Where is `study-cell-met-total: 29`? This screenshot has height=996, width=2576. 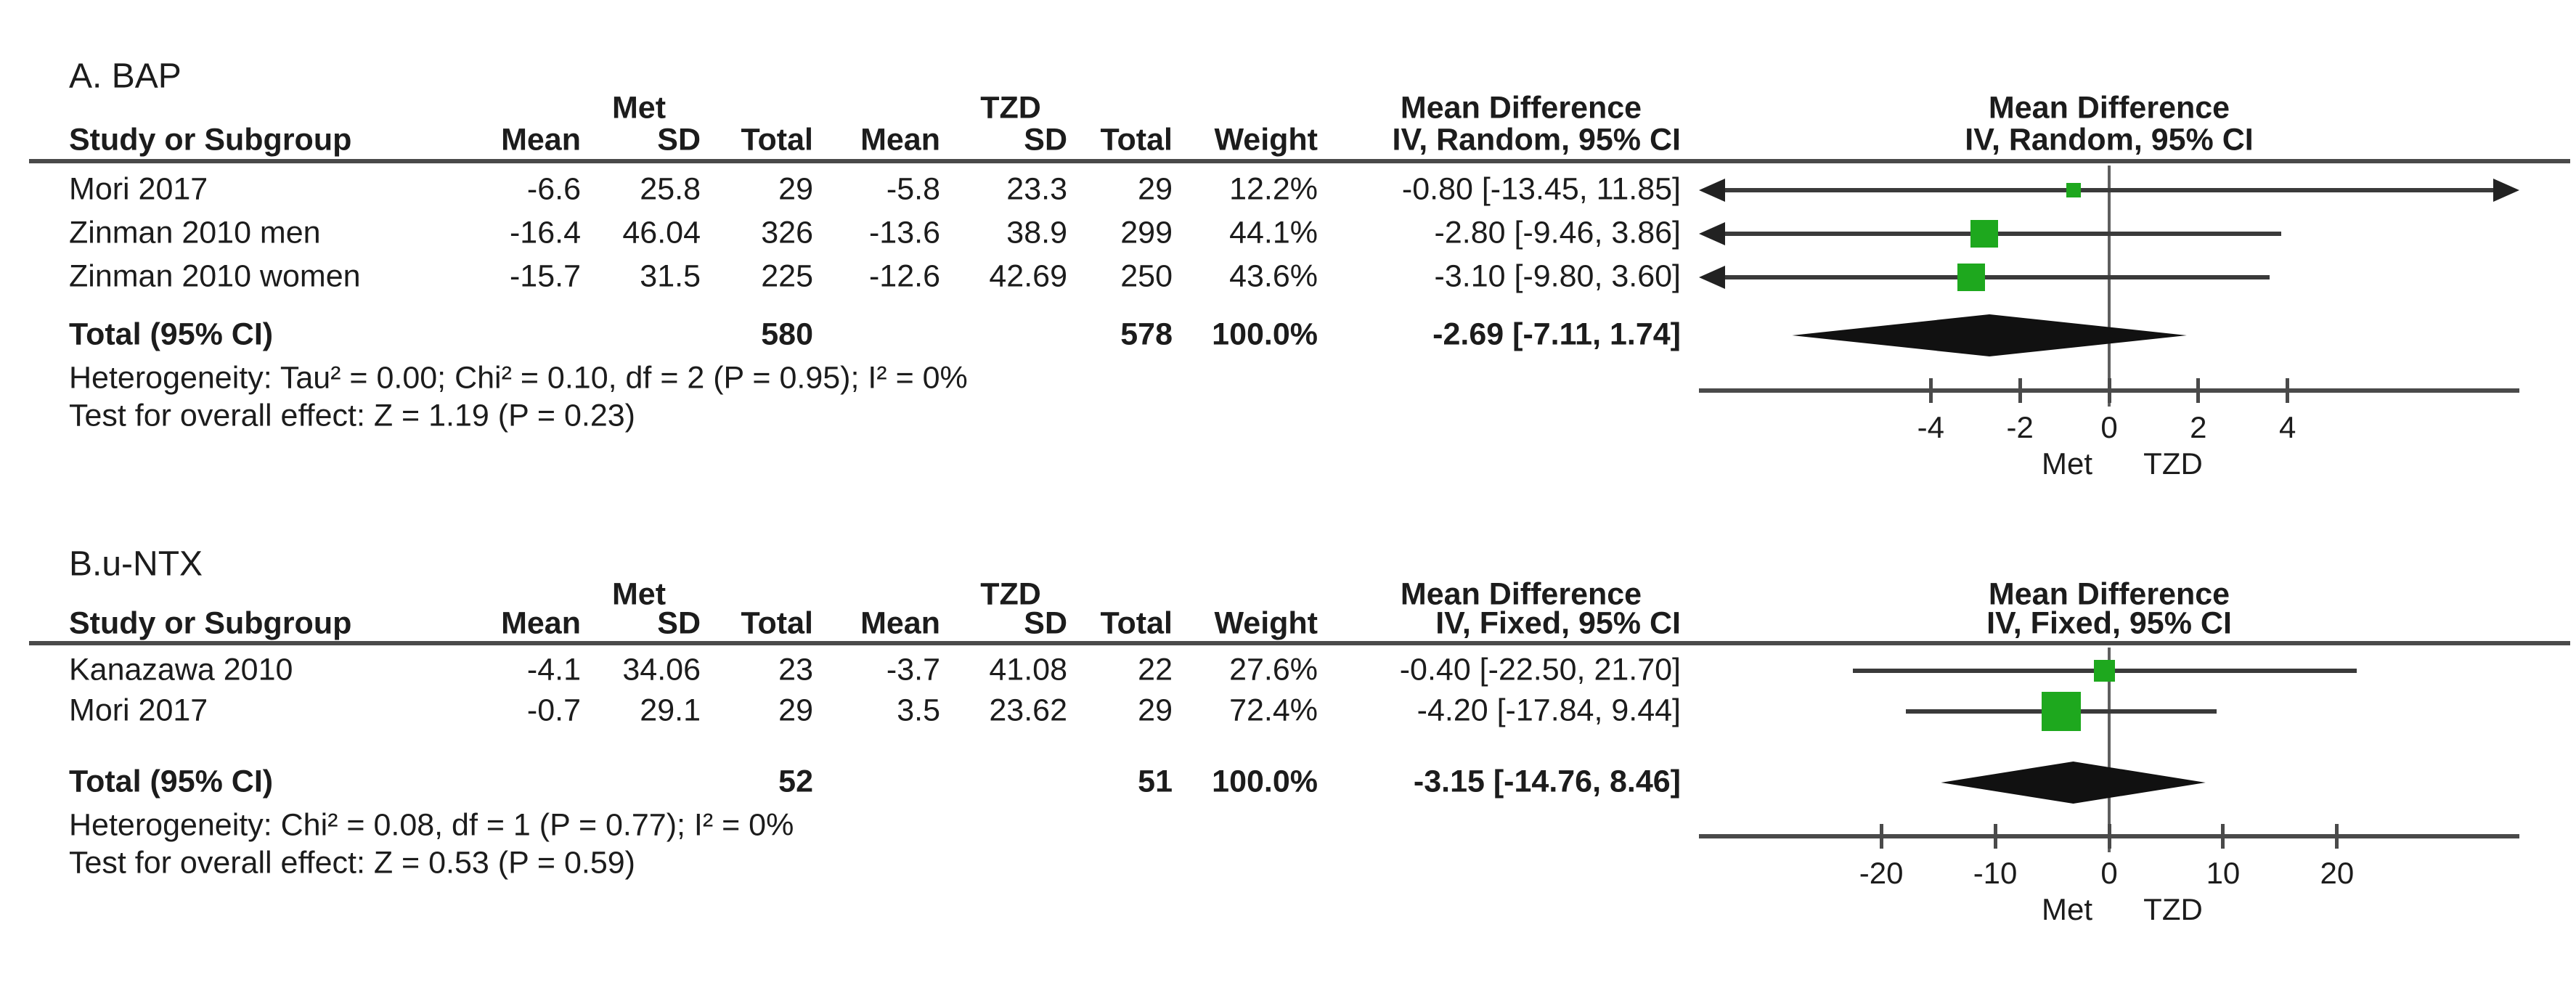 study-cell-met-total: 29 is located at coordinates (796, 189).